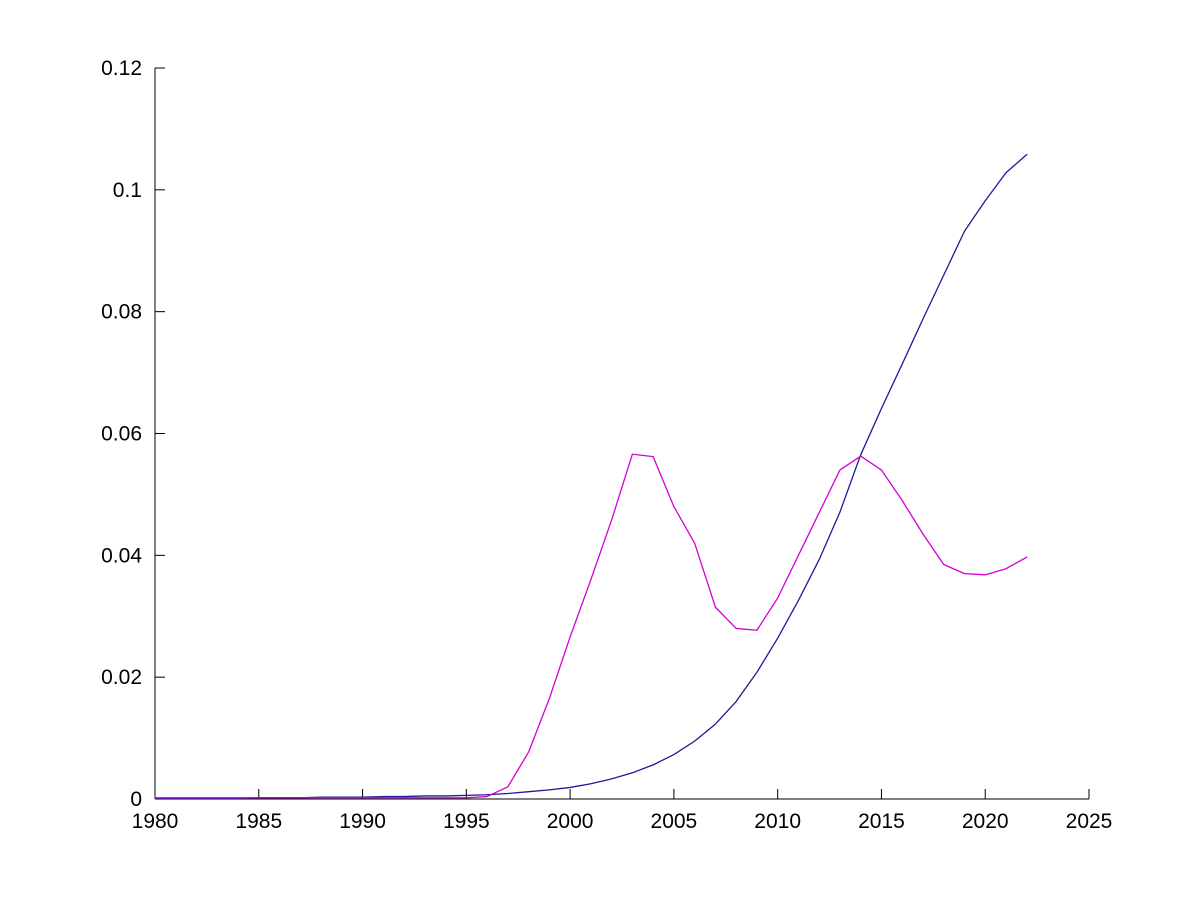  Describe the element at coordinates (570, 821) in the screenshot. I see `x-tick-label: 2000` at that location.